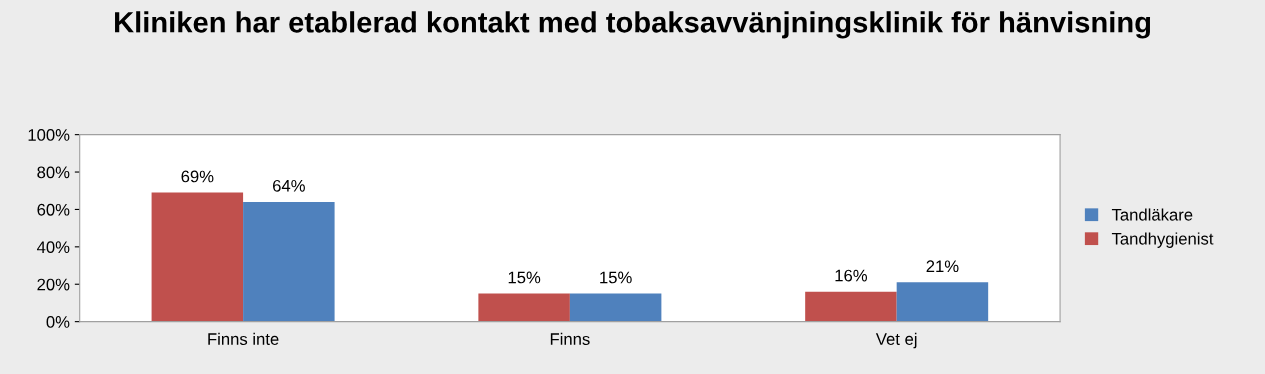 Image resolution: width=1265 pixels, height=374 pixels. What do you see at coordinates (197, 176) in the screenshot?
I see `data-label: 69%` at bounding box center [197, 176].